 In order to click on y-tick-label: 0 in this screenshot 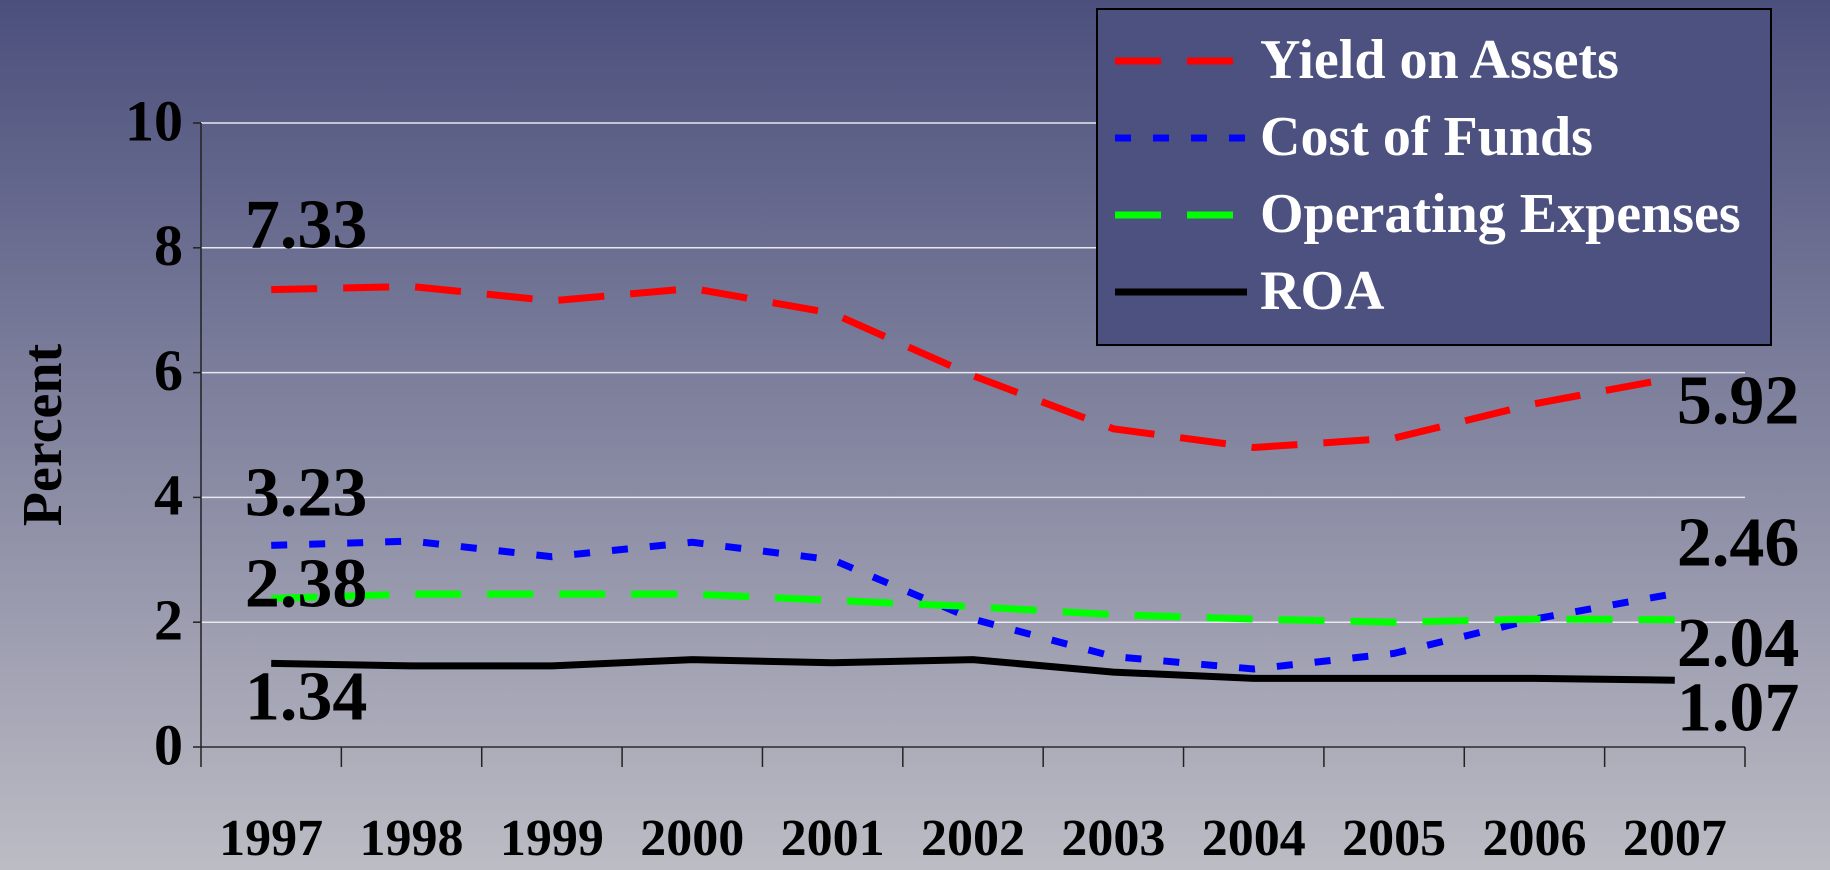, I will do `click(168, 744)`.